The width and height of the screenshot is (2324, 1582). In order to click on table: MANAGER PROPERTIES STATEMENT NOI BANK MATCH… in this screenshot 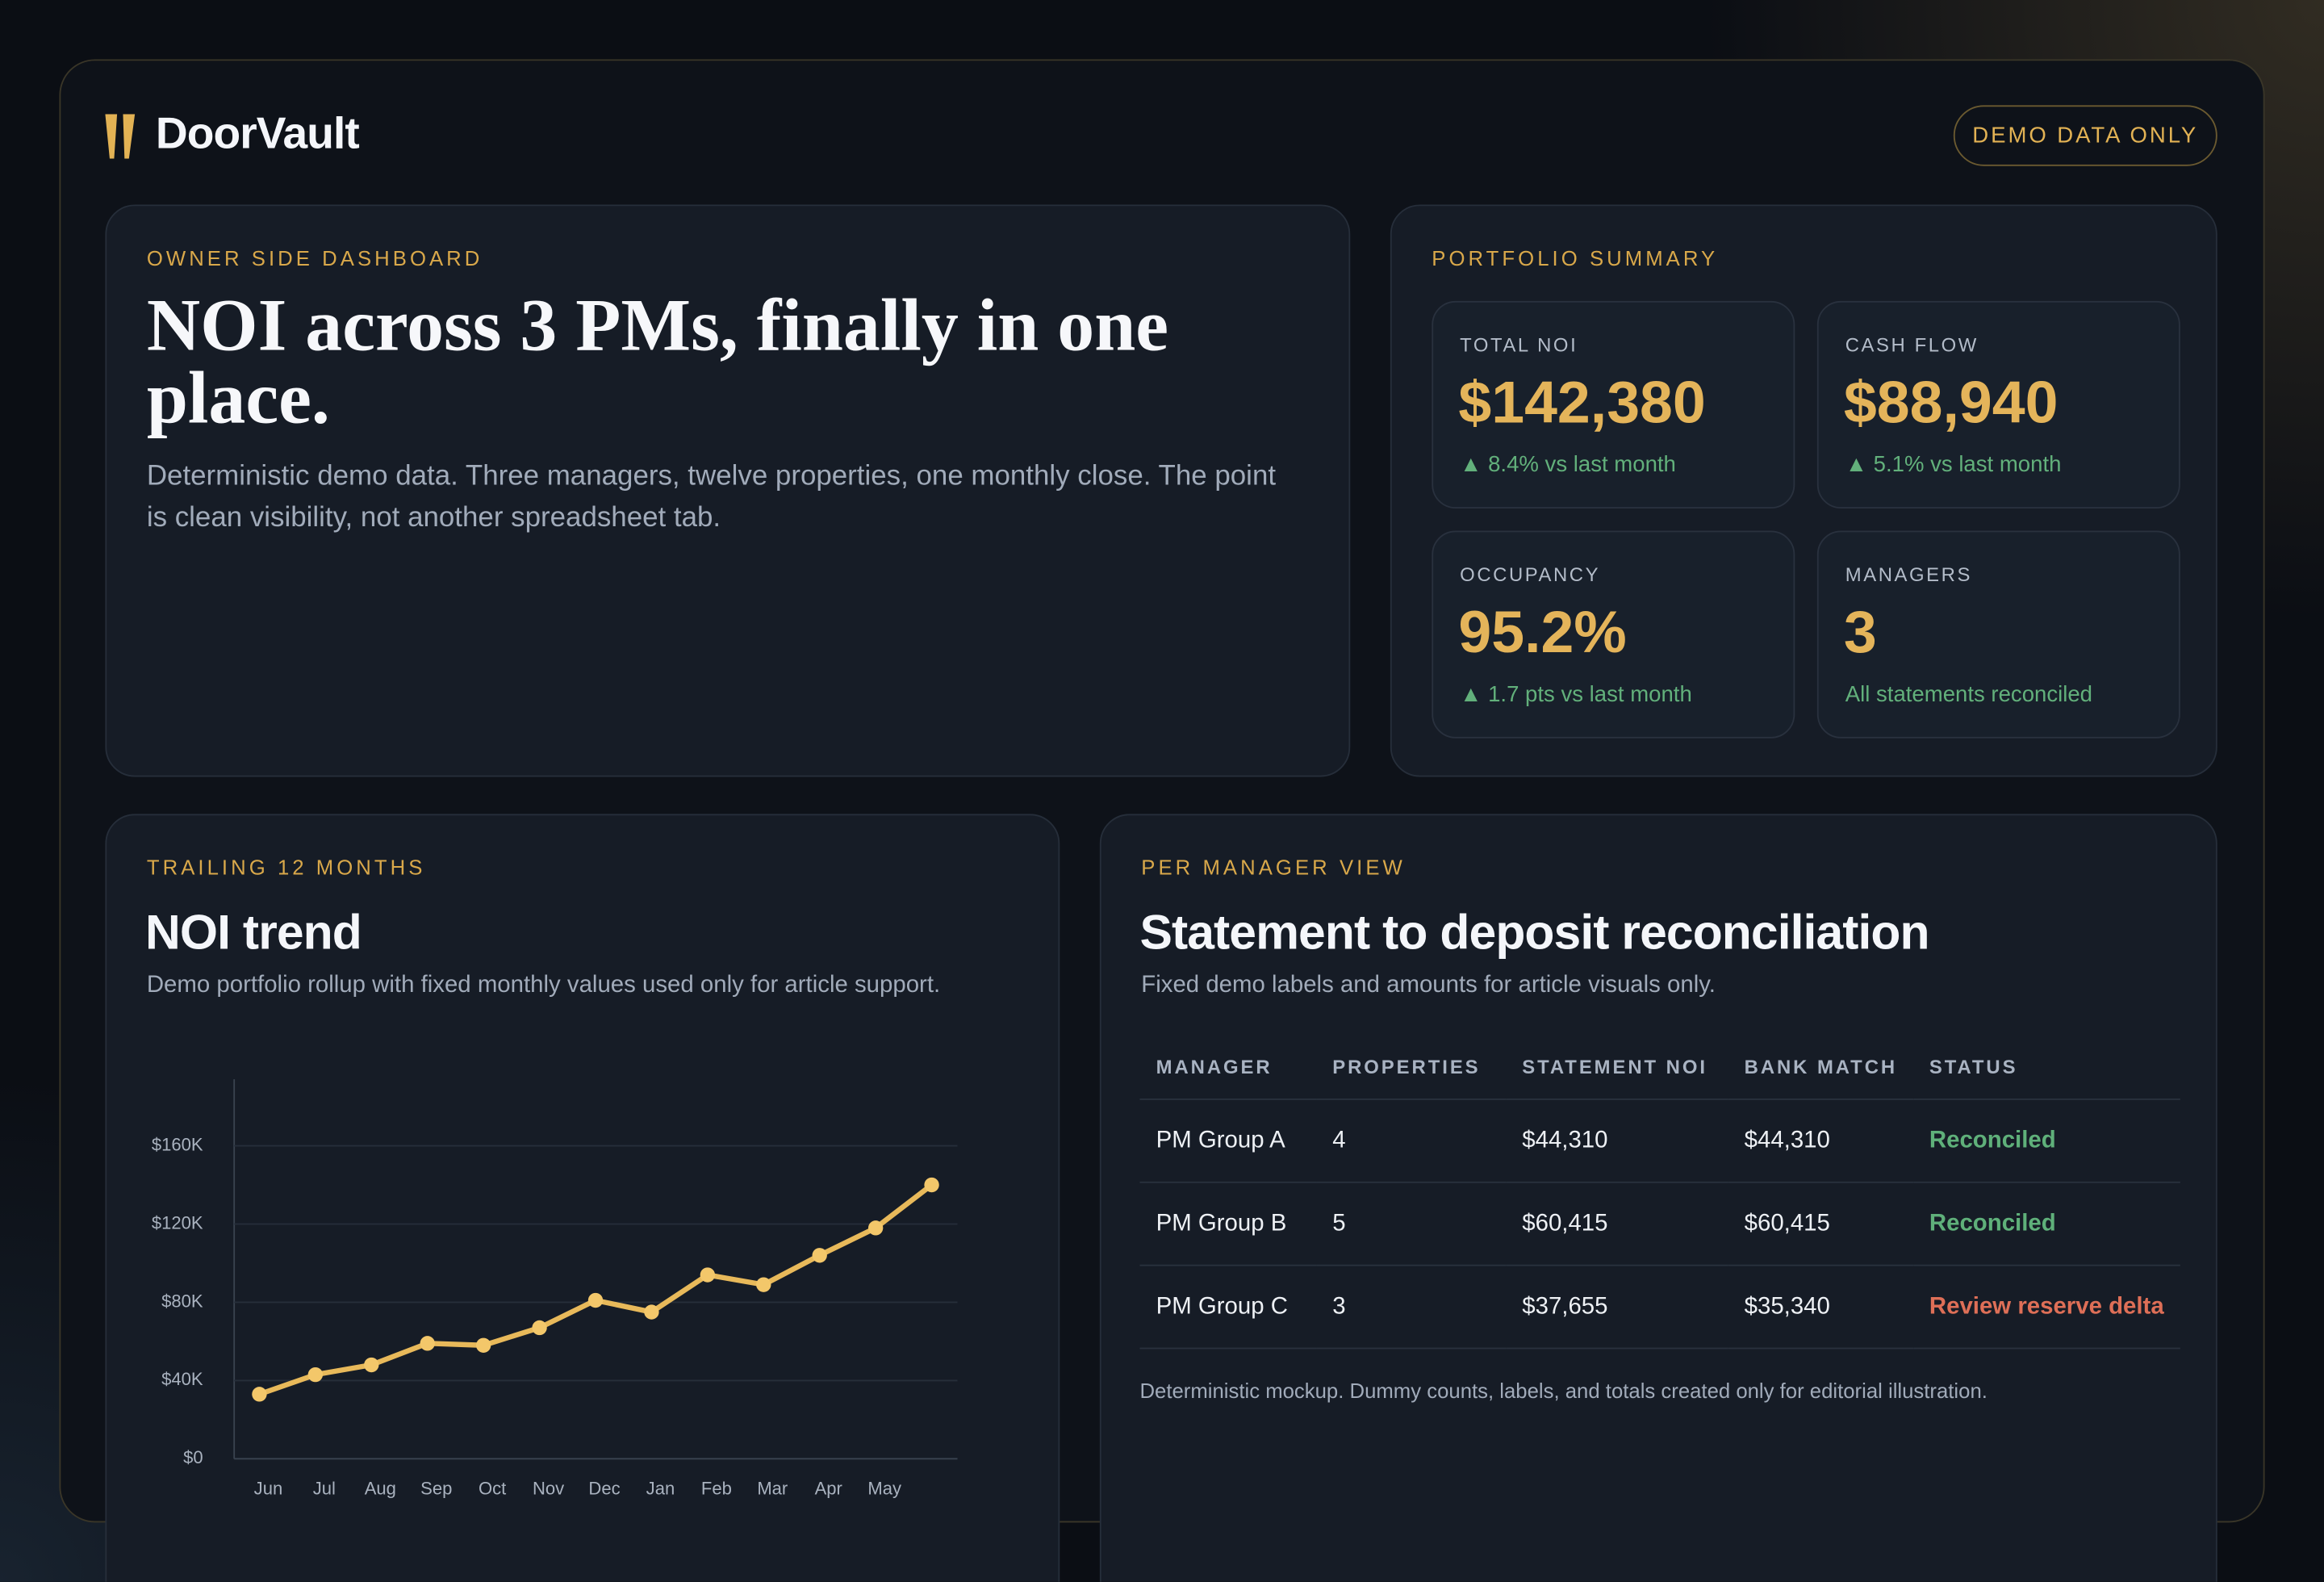, I will do `click(1659, 1192)`.